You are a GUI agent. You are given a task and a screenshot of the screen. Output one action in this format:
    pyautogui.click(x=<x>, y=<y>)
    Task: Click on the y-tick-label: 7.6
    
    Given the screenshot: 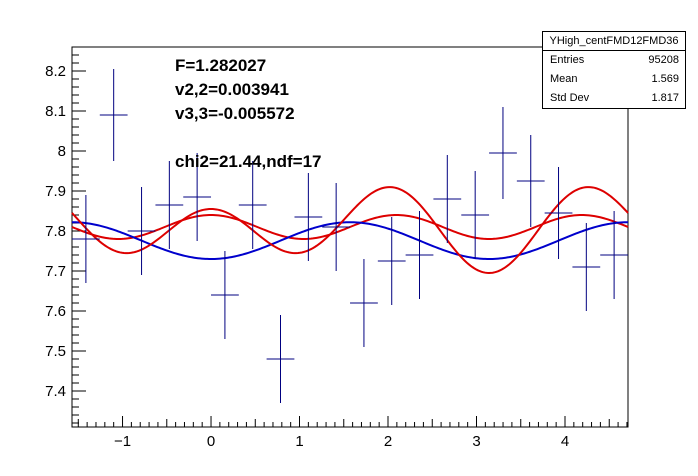 What is the action you would take?
    pyautogui.click(x=55, y=311)
    